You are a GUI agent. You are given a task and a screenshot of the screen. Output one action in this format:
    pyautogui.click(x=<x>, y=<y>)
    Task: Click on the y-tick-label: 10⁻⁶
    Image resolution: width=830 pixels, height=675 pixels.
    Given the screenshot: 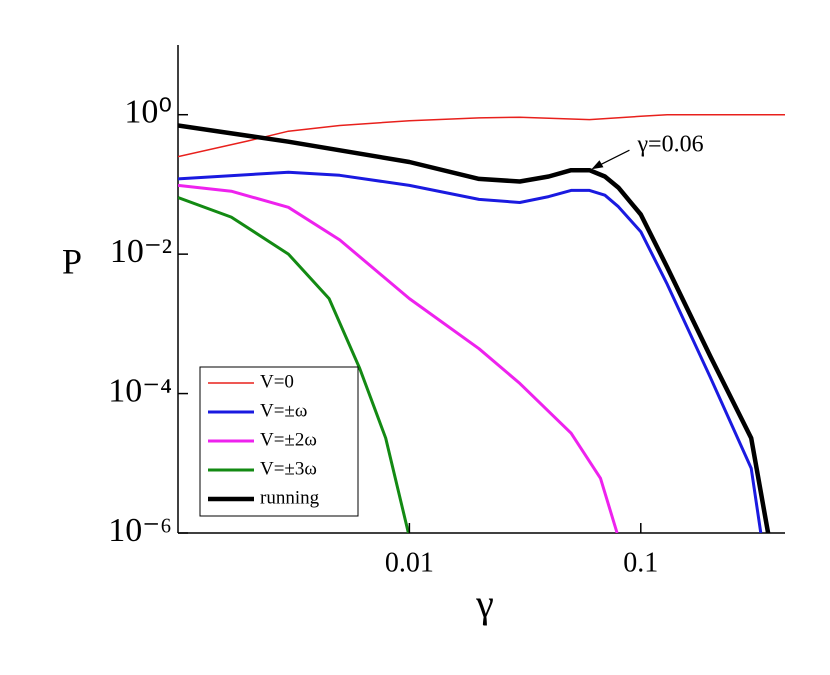 What is the action you would take?
    pyautogui.click(x=140, y=530)
    